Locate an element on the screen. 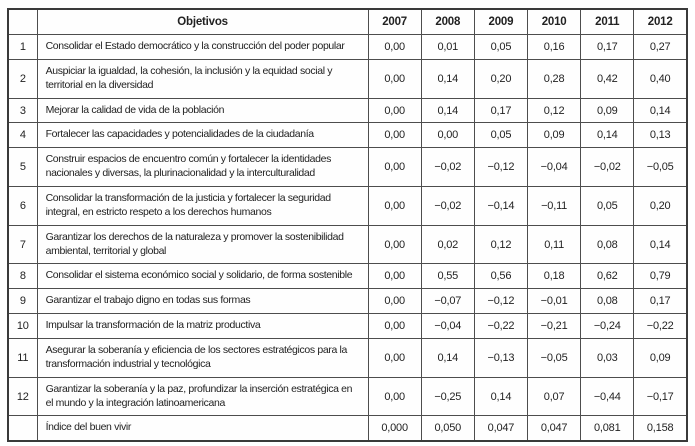 The height and width of the screenshot is (446, 695). value-cell: 0,42 is located at coordinates (607, 78).